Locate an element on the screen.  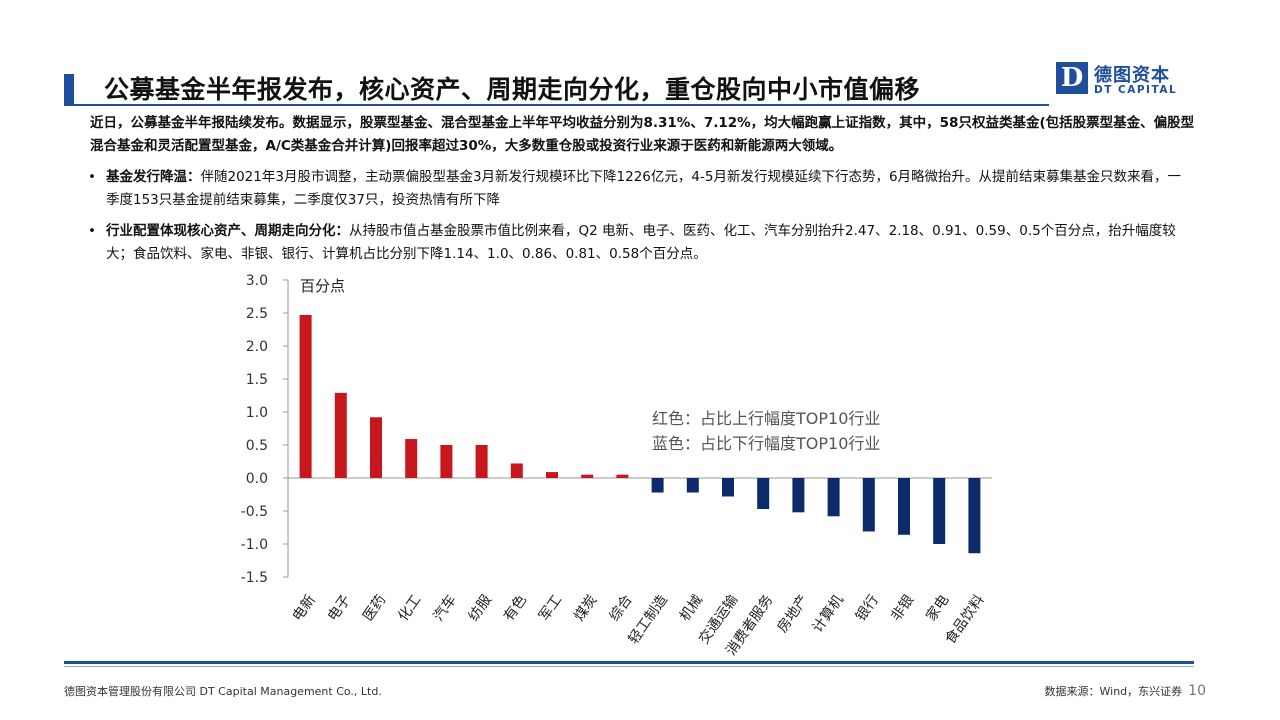
y-tick-label: 0.5 is located at coordinates (257, 446).